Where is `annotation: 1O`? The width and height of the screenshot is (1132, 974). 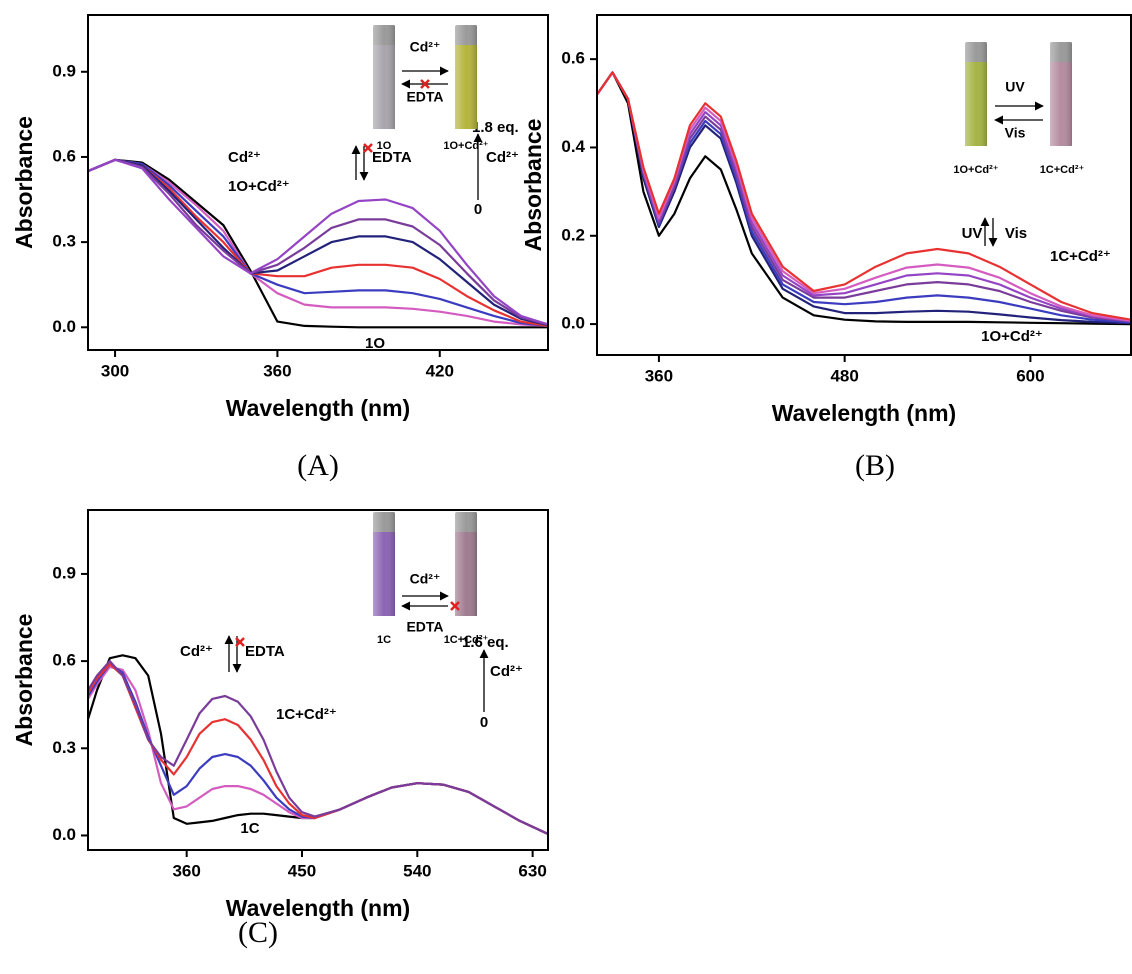
annotation: 1O is located at coordinates (375, 343).